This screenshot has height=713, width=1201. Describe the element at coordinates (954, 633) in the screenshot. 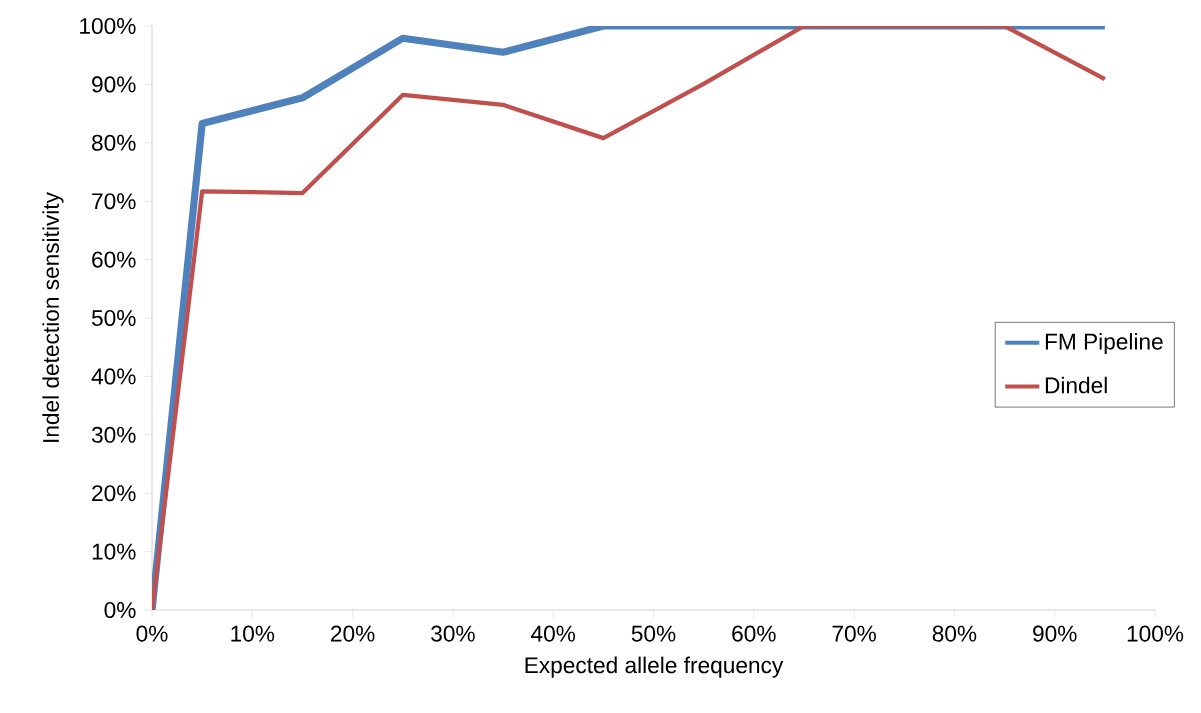

I see `x-tick-label: 80%` at that location.